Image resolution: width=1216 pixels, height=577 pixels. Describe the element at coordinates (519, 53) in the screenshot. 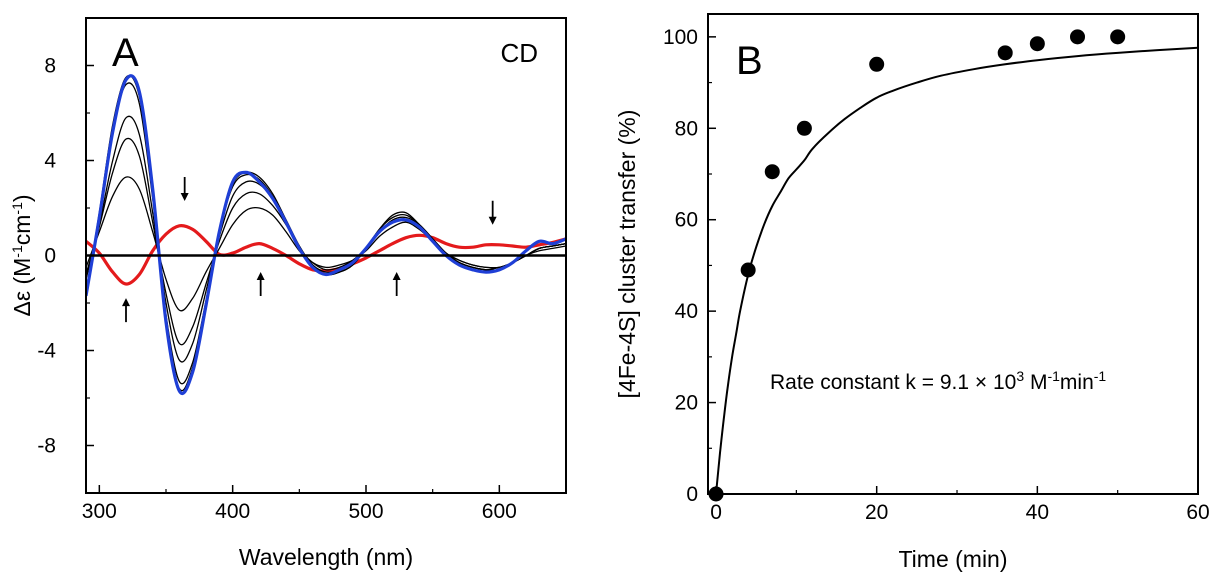

I see `panel-a-corner-label: CD` at that location.